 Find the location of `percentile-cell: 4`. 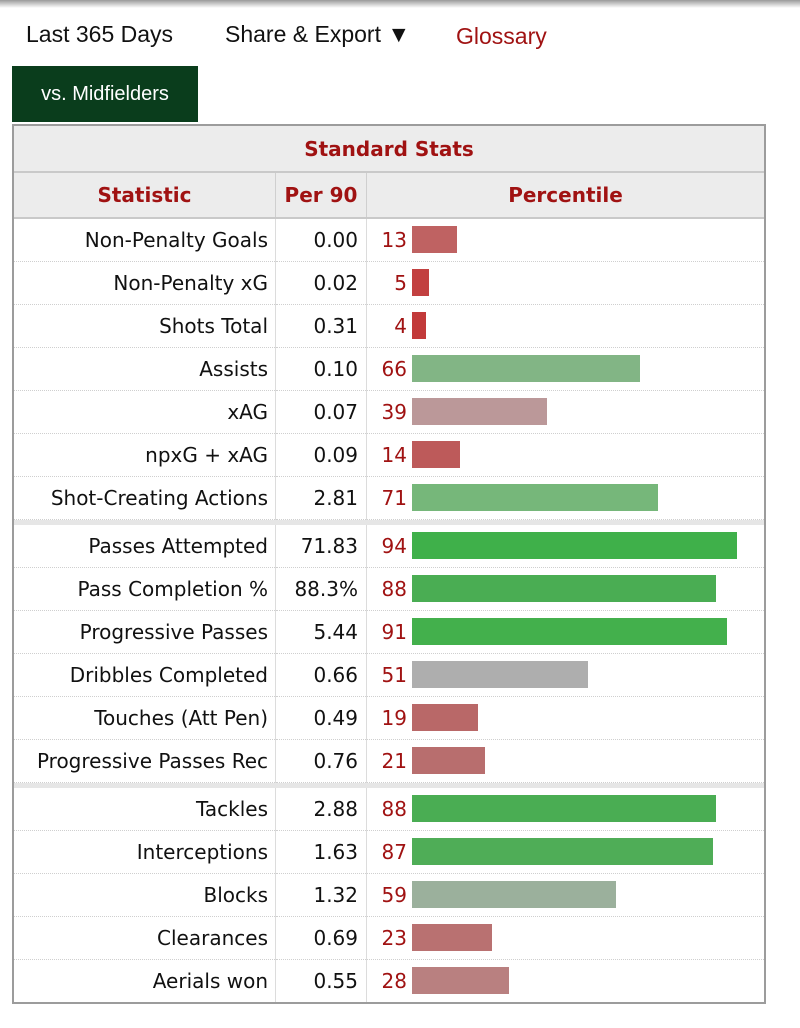

percentile-cell: 4 is located at coordinates (565, 326).